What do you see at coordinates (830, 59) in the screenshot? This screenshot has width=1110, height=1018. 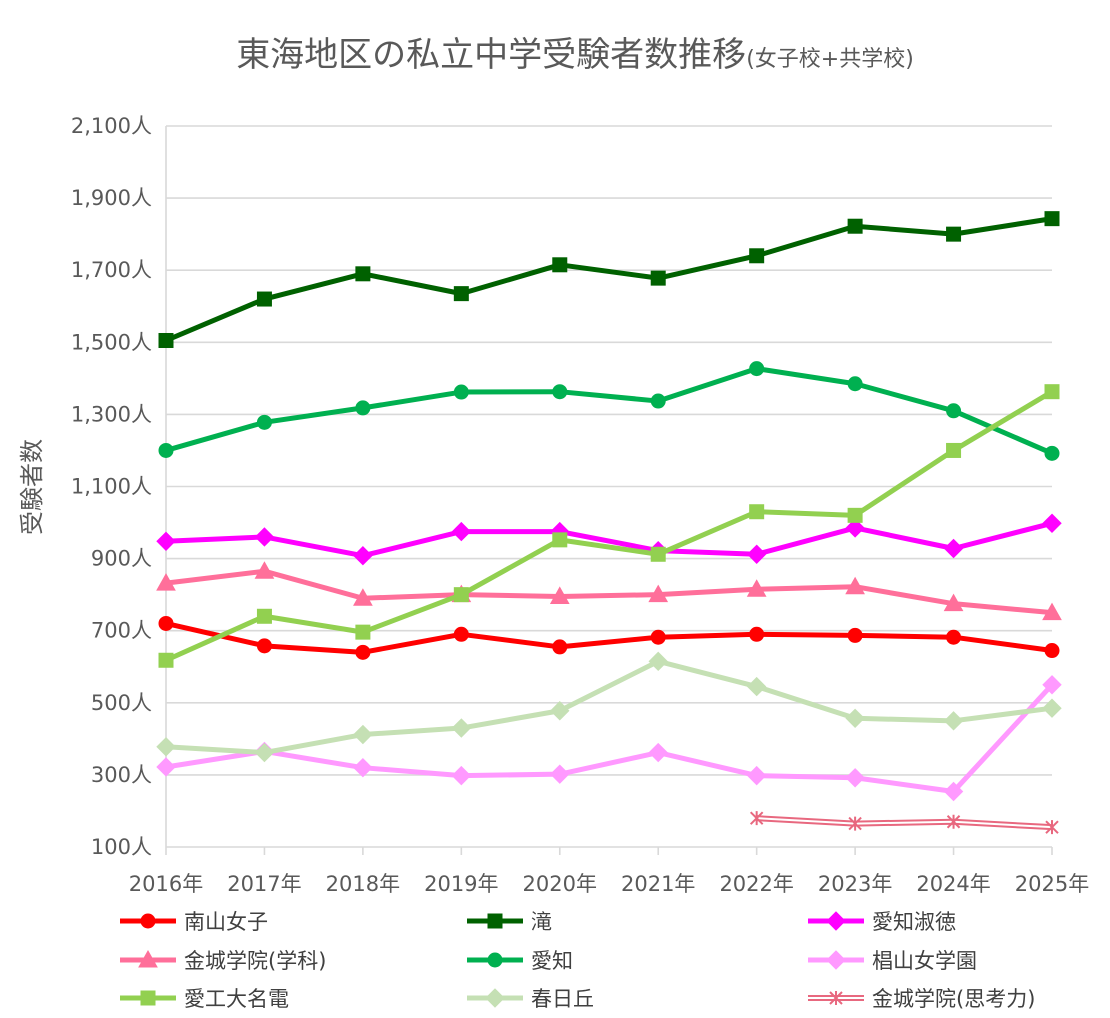 I see `chart-subtitle: (女子校+共学校)` at bounding box center [830, 59].